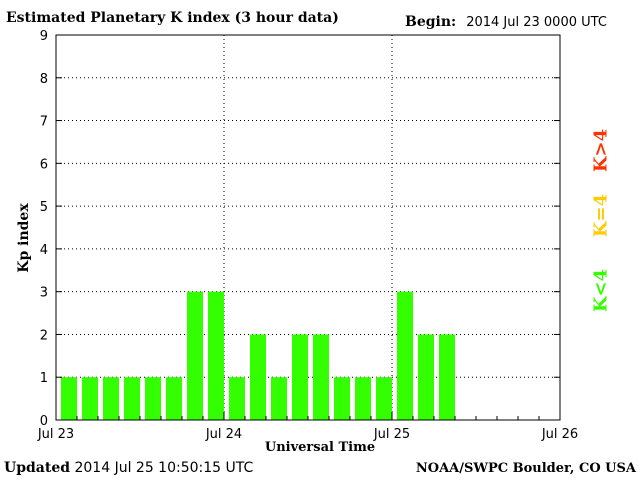  What do you see at coordinates (536, 22) in the screenshot?
I see `begin-value: 2014 Jul 23 0000 UTC` at bounding box center [536, 22].